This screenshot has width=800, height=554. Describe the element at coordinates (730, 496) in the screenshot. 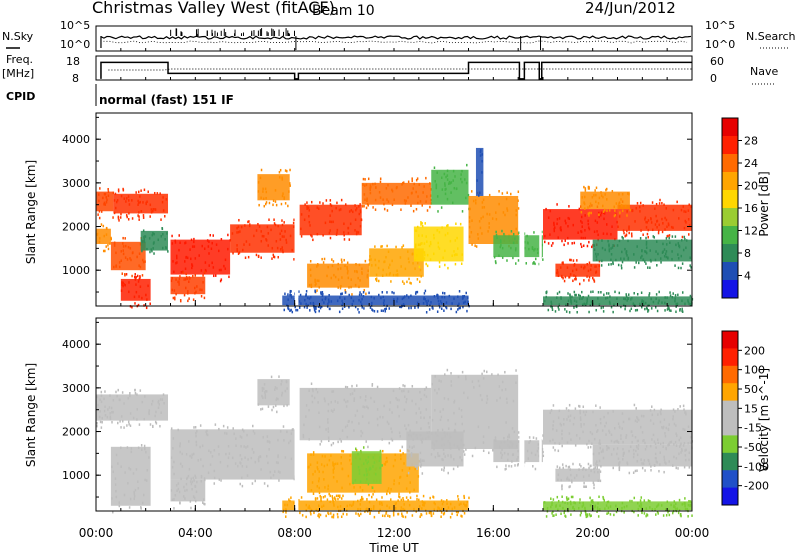

I see `colorbar-swatch` at that location.